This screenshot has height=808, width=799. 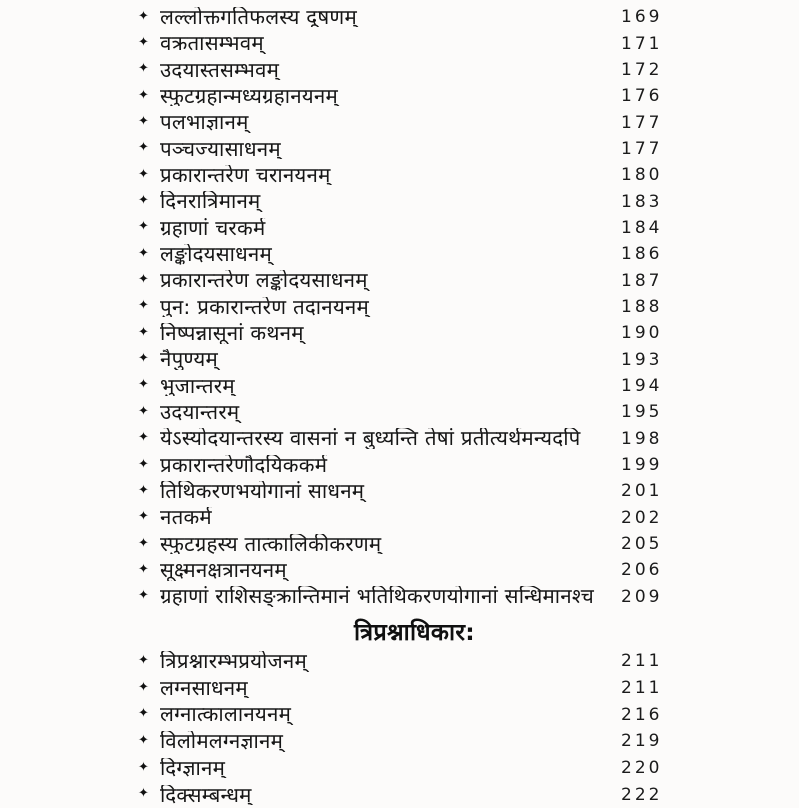 I want to click on toc-entry-page-number: 201, so click(x=642, y=491).